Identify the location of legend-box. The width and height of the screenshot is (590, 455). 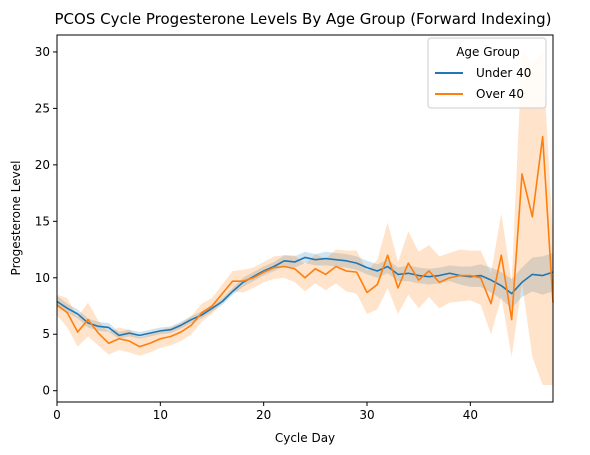
(487, 73).